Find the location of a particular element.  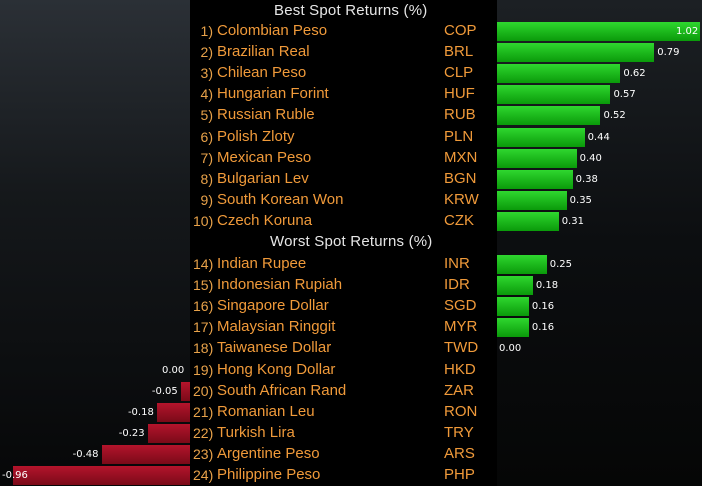

rank-label: 7) is located at coordinates (206, 157).